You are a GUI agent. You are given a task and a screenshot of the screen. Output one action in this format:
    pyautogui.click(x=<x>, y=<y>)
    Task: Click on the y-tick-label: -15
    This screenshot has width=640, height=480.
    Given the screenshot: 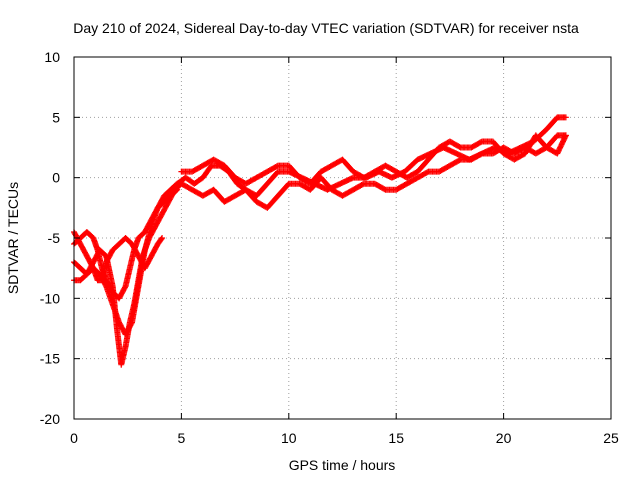 What is the action you would take?
    pyautogui.click(x=50, y=359)
    